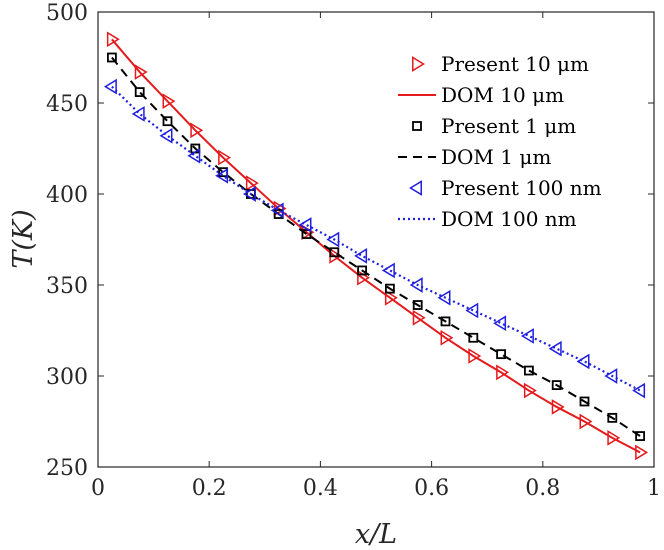 Image resolution: width=664 pixels, height=550 pixels. What do you see at coordinates (67, 286) in the screenshot?
I see `y-tick-label: 350` at bounding box center [67, 286].